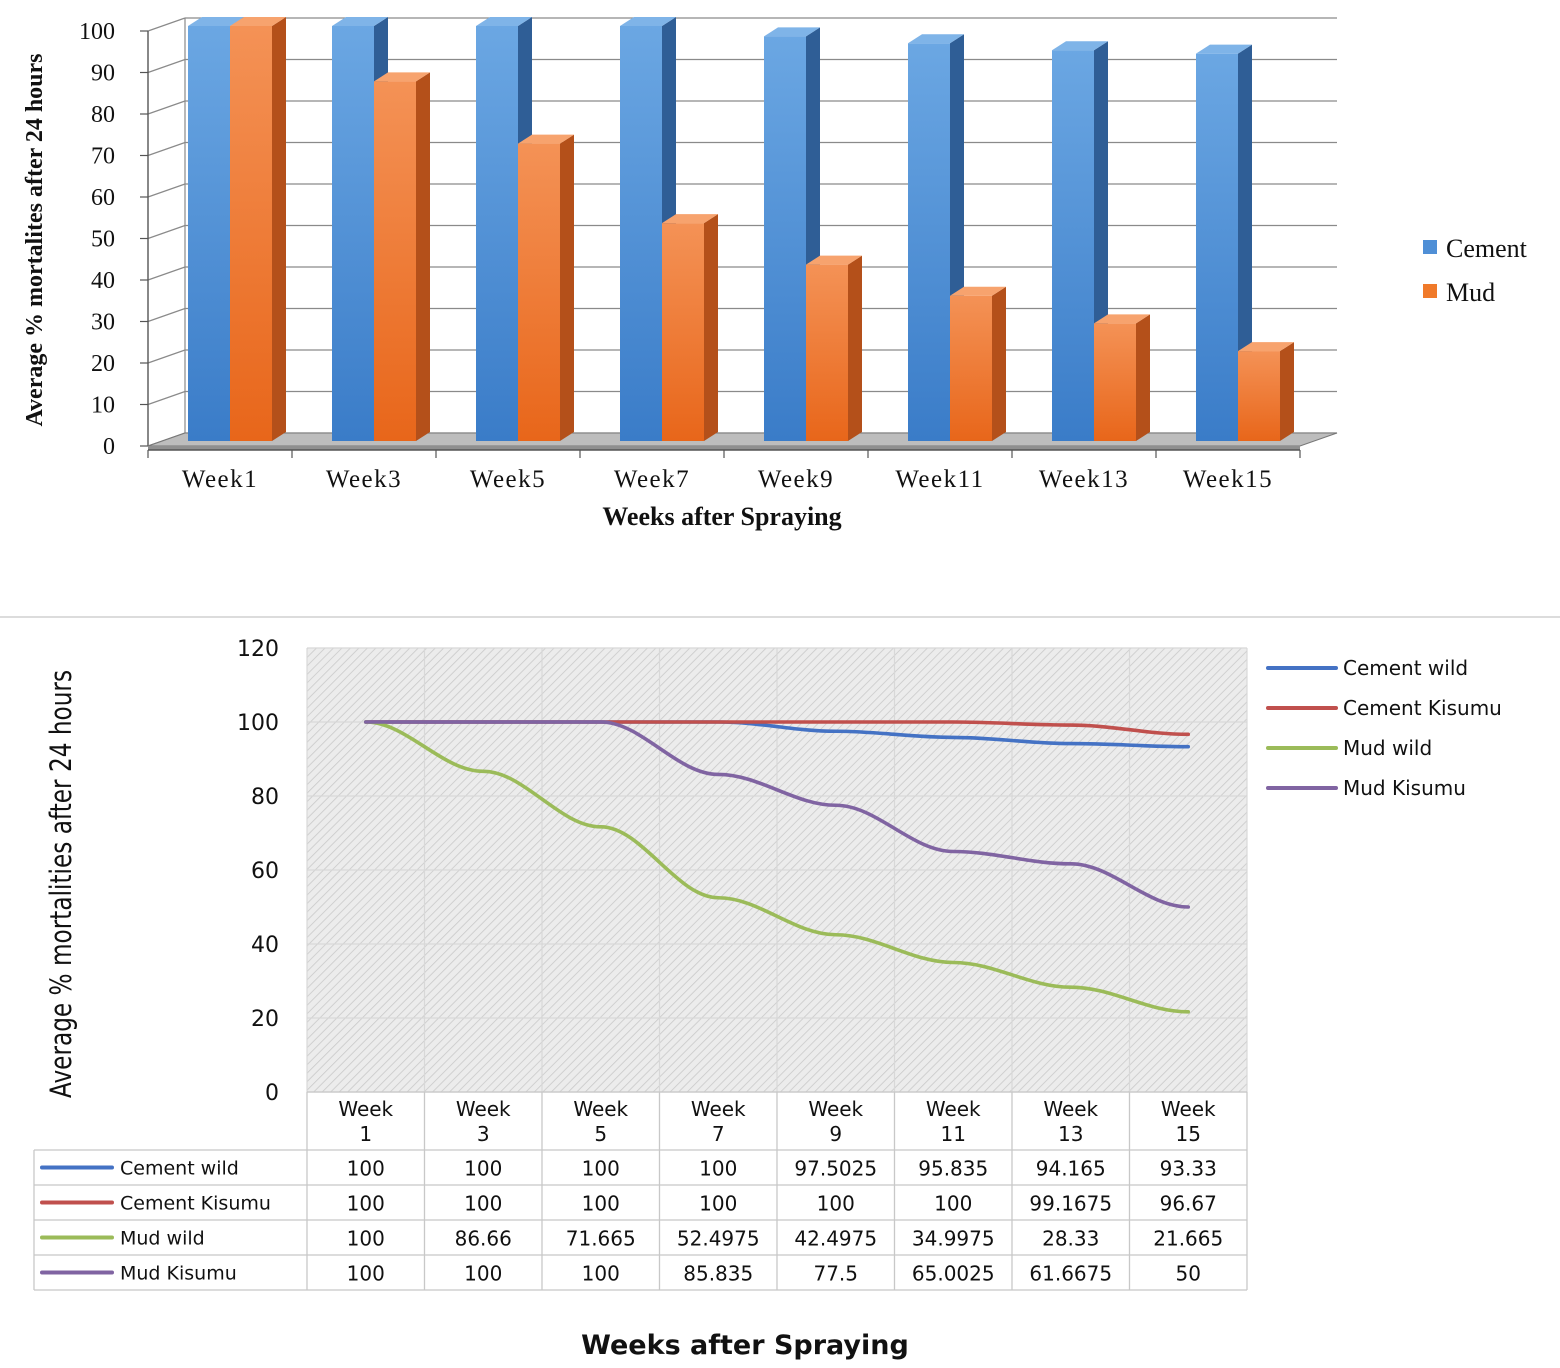 This screenshot has height=1368, width=1560. Describe the element at coordinates (109, 447) in the screenshot. I see `y-tick-label: 0` at that location.